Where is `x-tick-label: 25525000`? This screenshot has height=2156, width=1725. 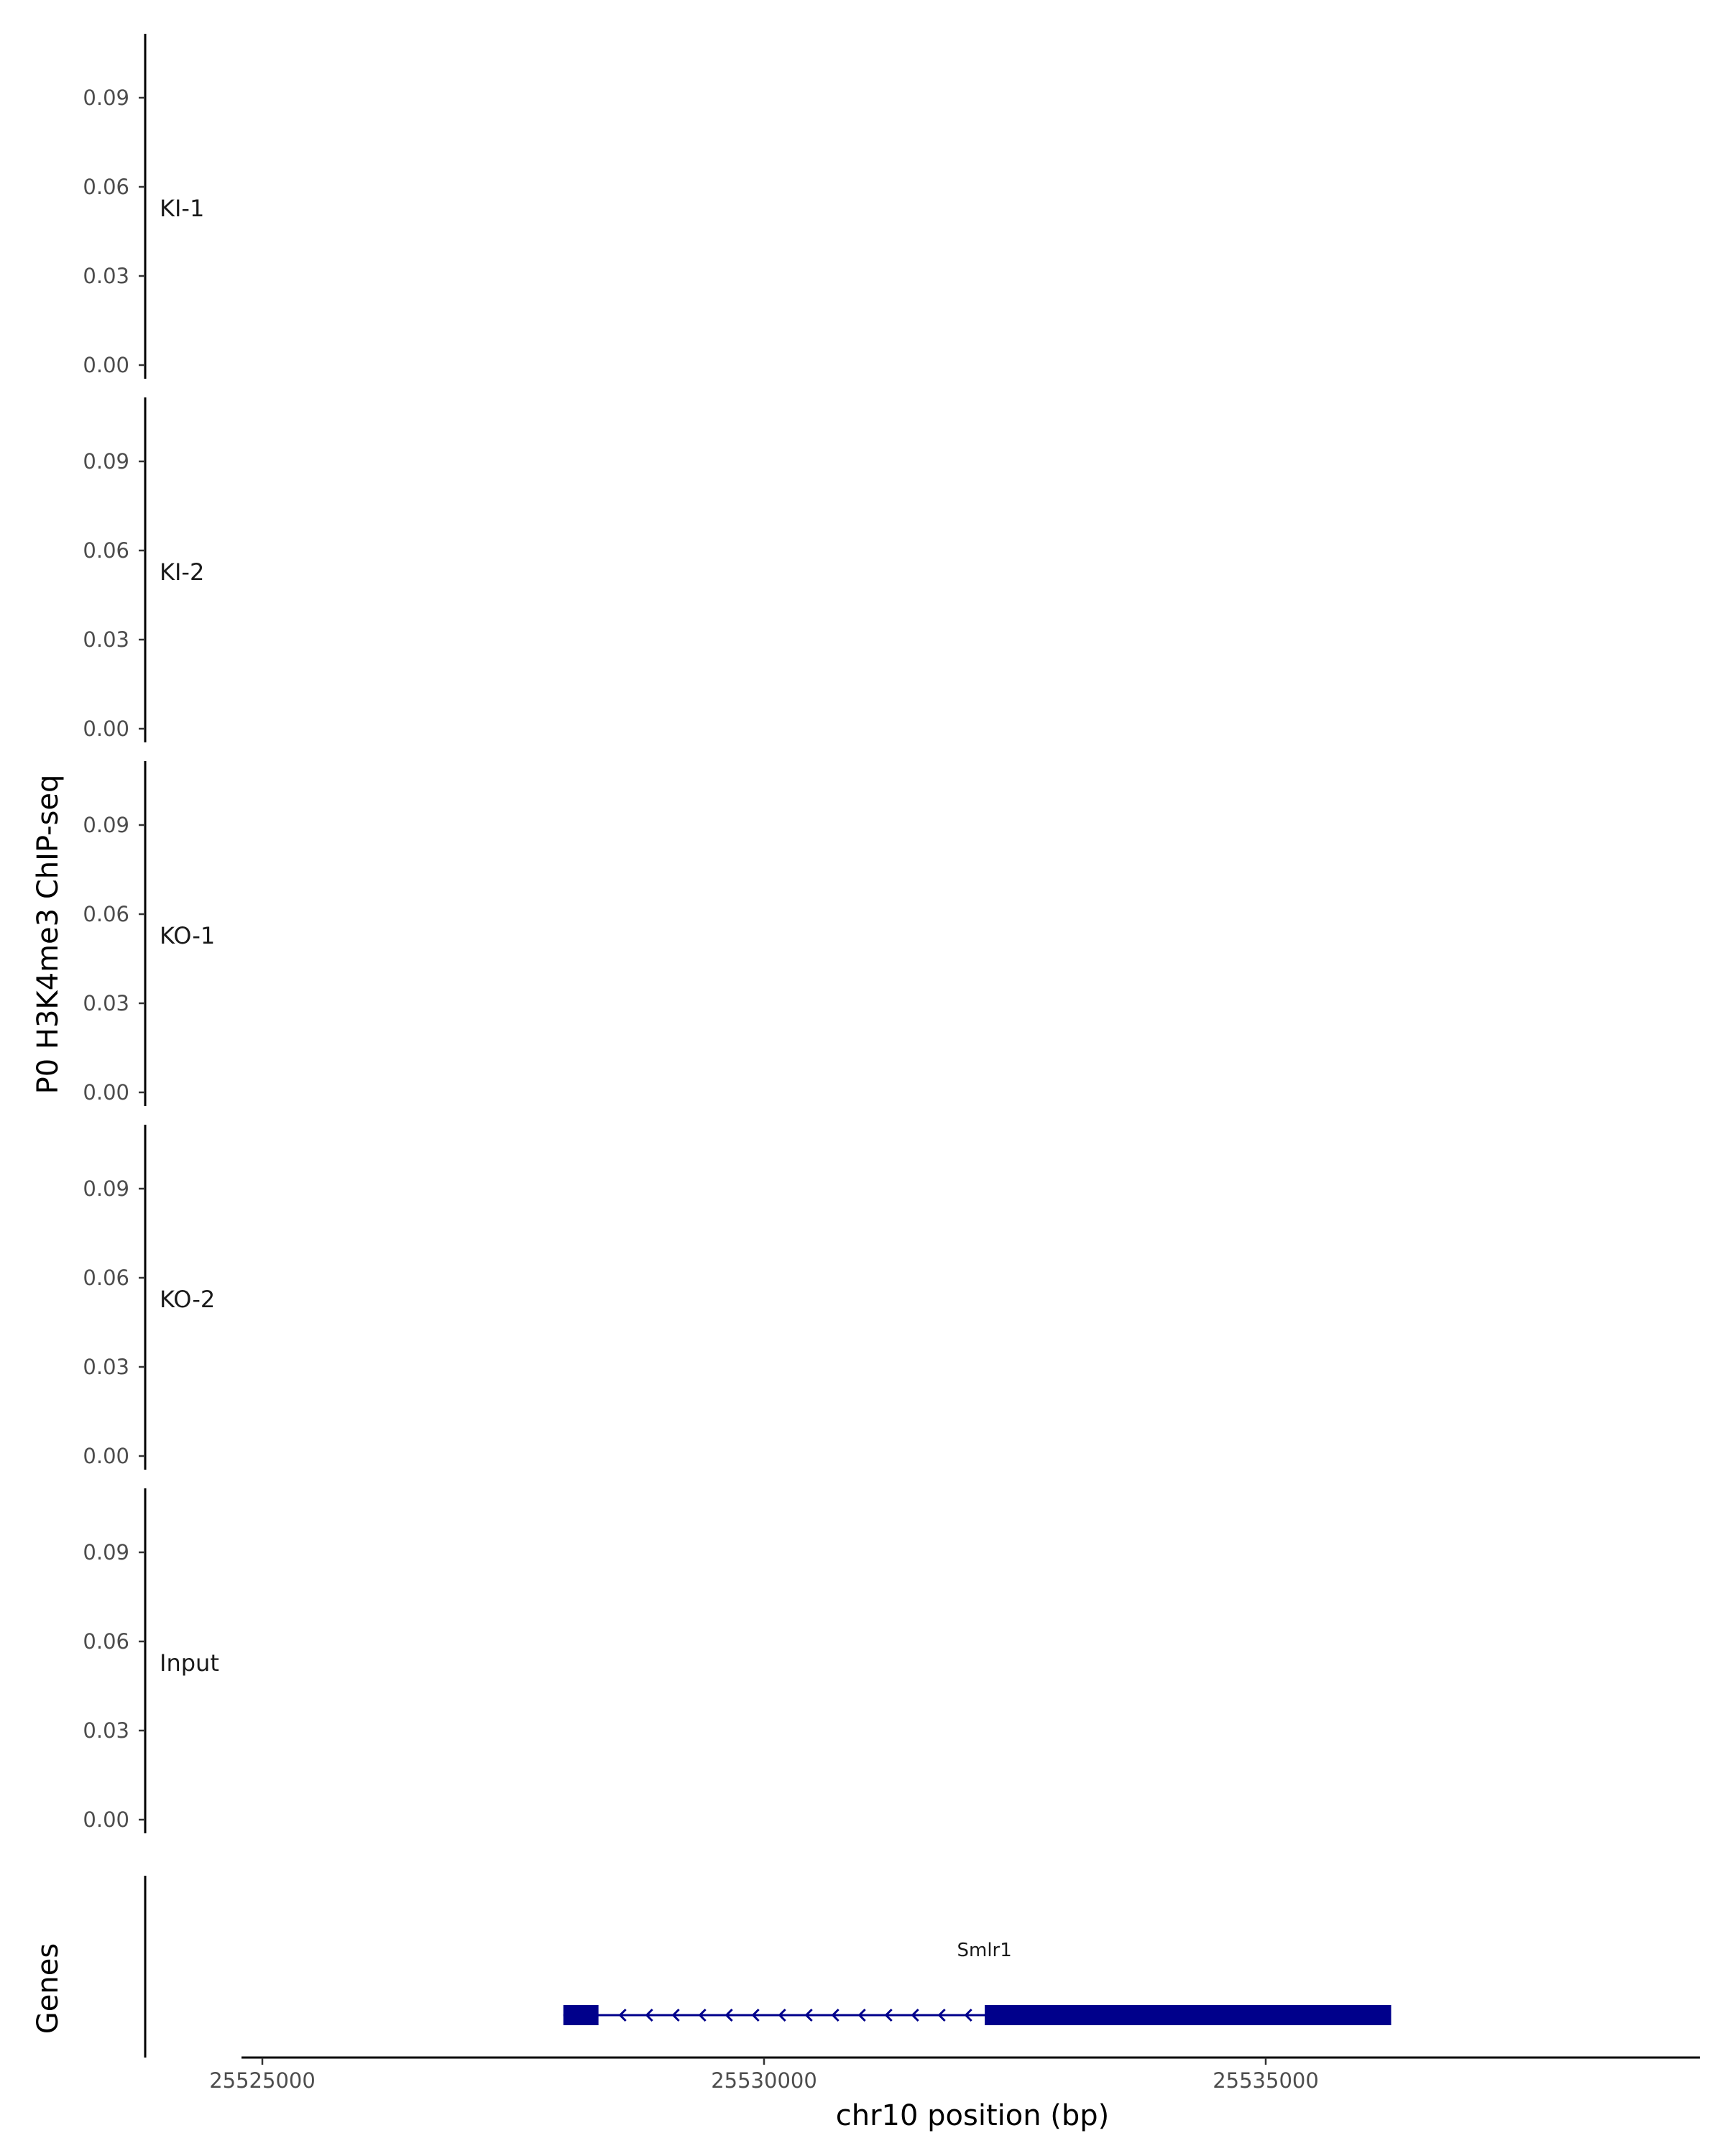 x-tick-label: 25525000 is located at coordinates (262, 2080).